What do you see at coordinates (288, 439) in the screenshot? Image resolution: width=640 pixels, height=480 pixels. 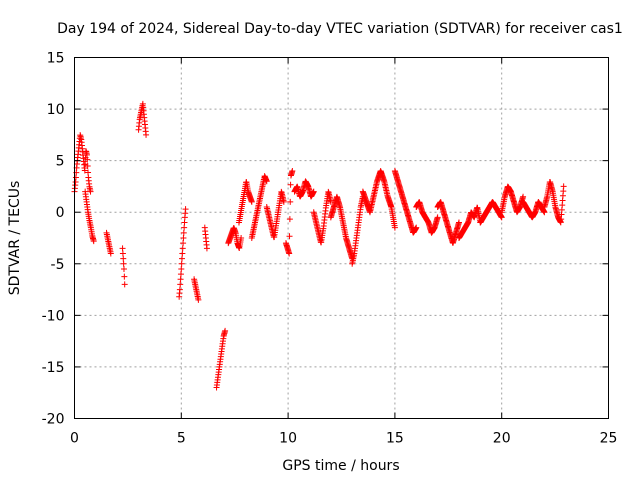 I see `x-tick-label: 10` at bounding box center [288, 439].